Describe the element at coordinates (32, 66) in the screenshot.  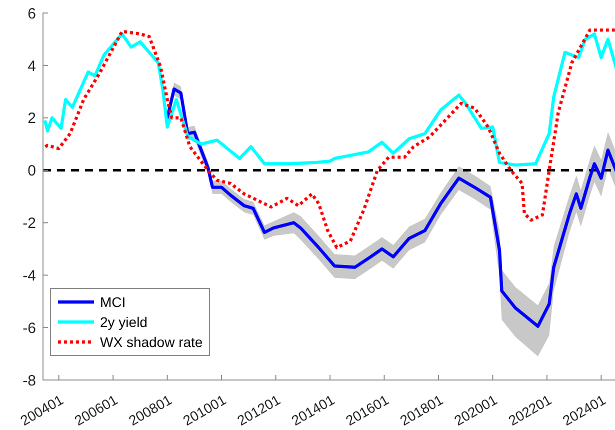
I see `y-tick-label: 4` at that location.